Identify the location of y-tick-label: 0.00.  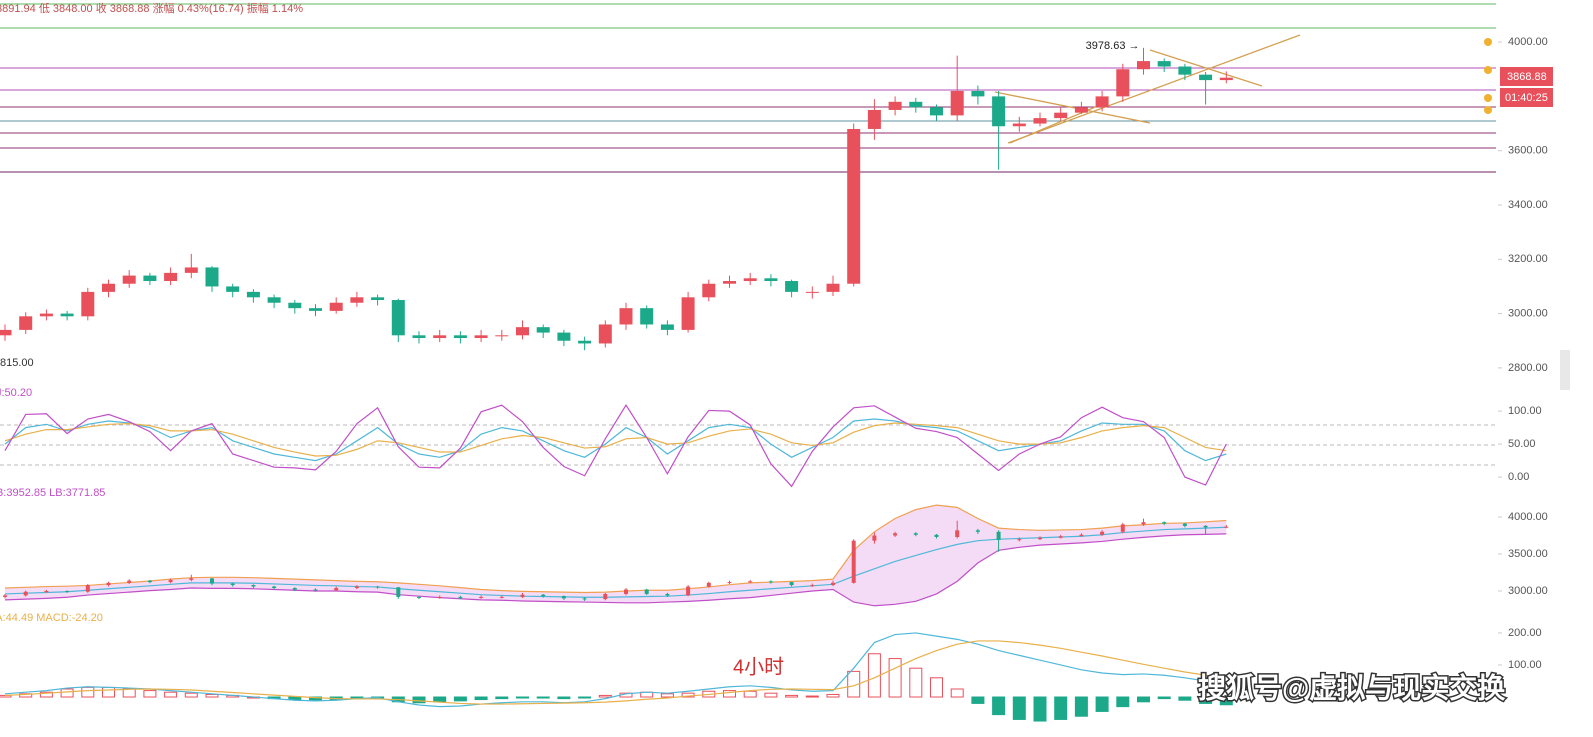
(1518, 477).